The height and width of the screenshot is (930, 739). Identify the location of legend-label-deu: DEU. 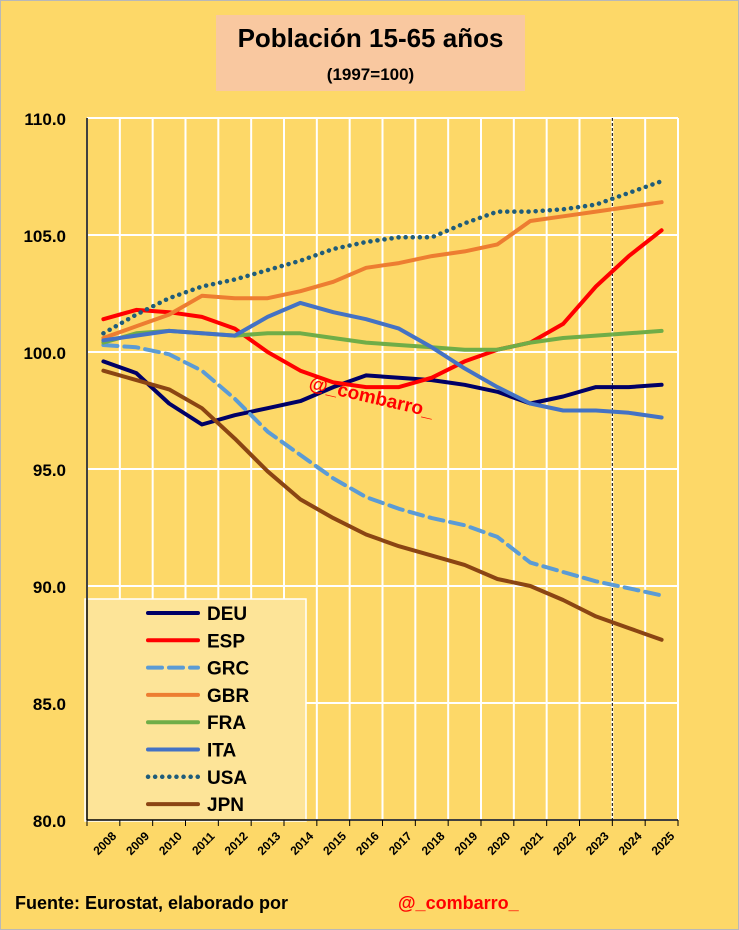
(227, 614).